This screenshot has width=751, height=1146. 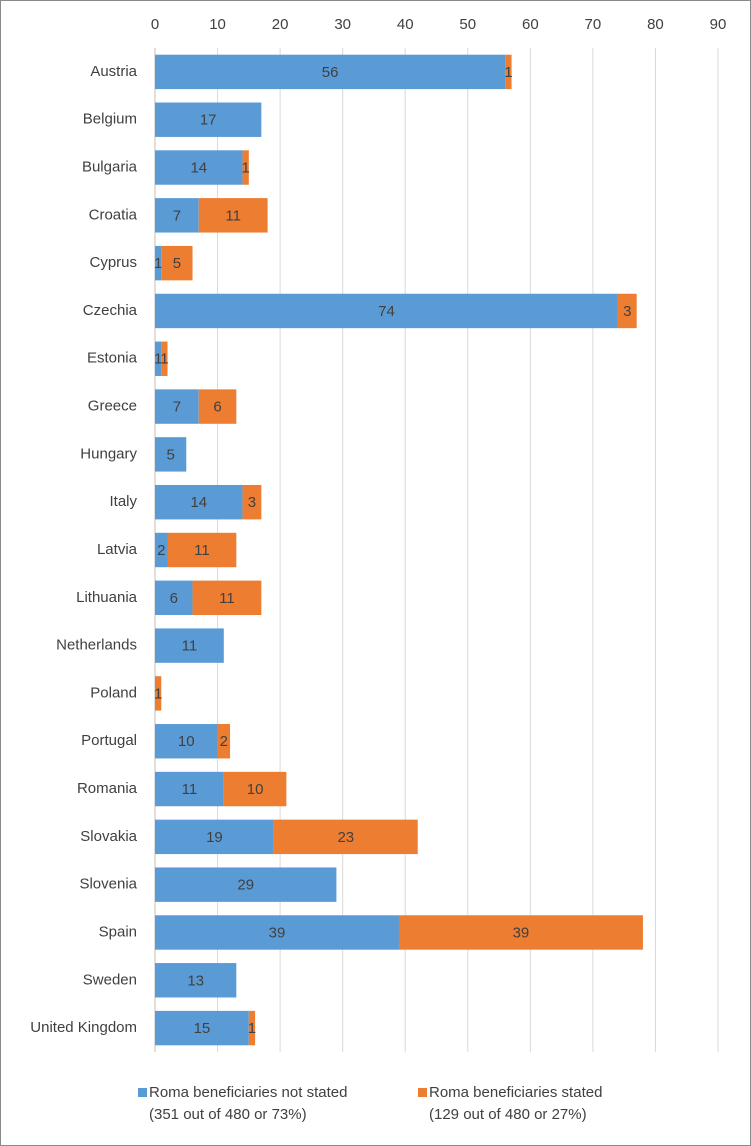 What do you see at coordinates (108, 836) in the screenshot?
I see `y-tick-label: Slovakia` at bounding box center [108, 836].